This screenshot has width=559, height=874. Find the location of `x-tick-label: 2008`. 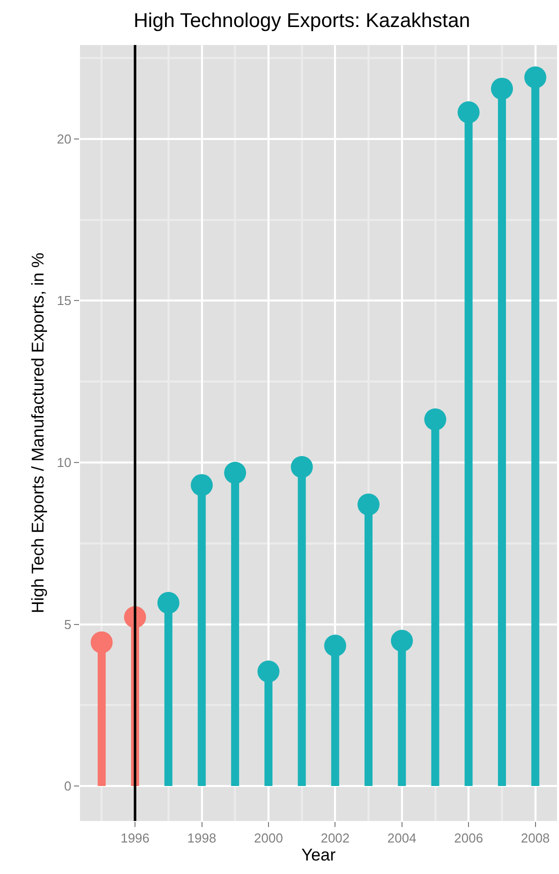

x-tick-label: 2008 is located at coordinates (535, 838).